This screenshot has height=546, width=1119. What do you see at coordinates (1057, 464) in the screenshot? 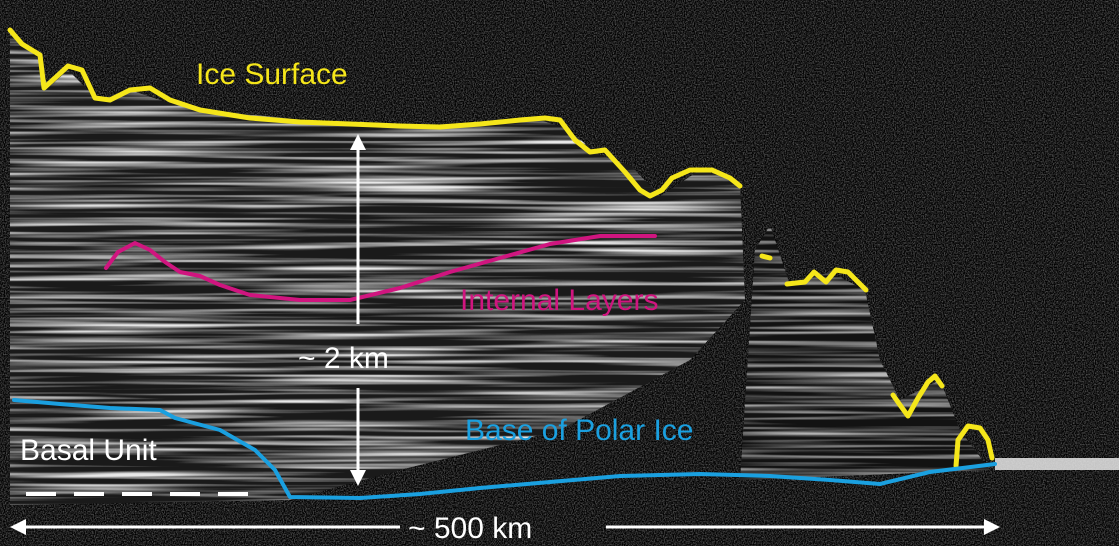
I see `surface-echo-right` at bounding box center [1057, 464].